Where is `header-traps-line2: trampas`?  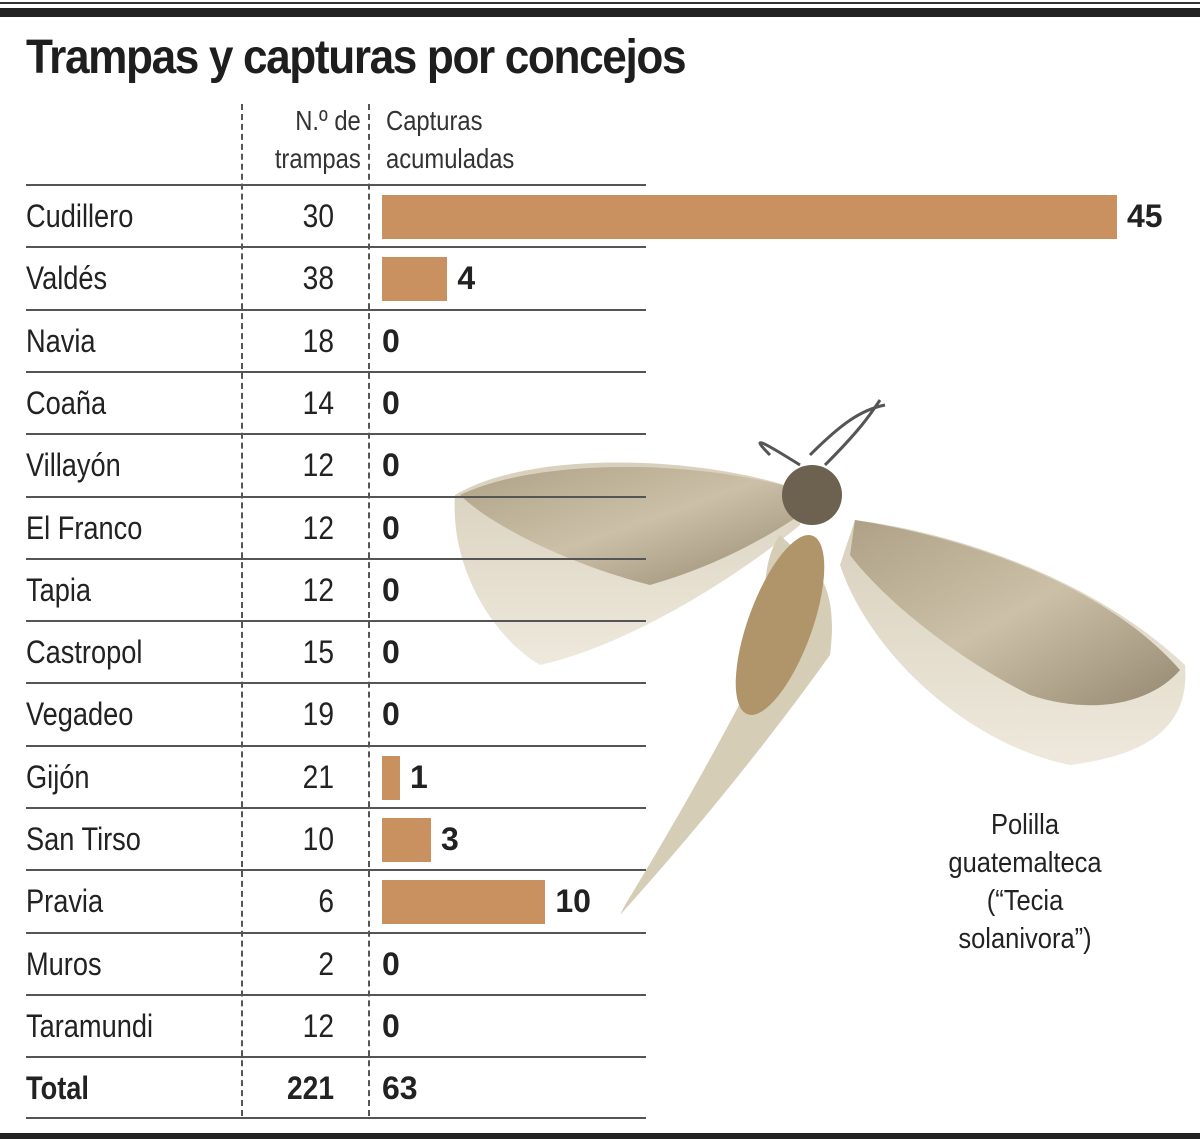
header-traps-line2: trampas is located at coordinates (317, 158).